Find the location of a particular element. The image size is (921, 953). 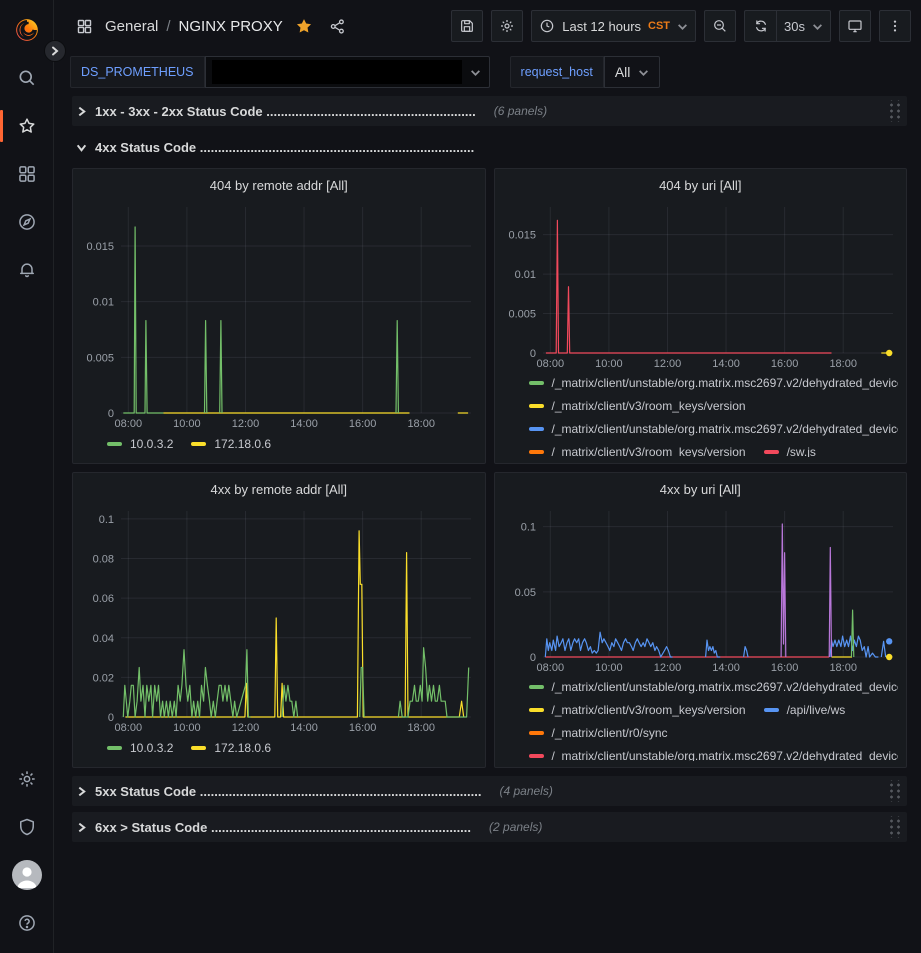

x-axis-tick-label: 16:00 is located at coordinates (363, 728).